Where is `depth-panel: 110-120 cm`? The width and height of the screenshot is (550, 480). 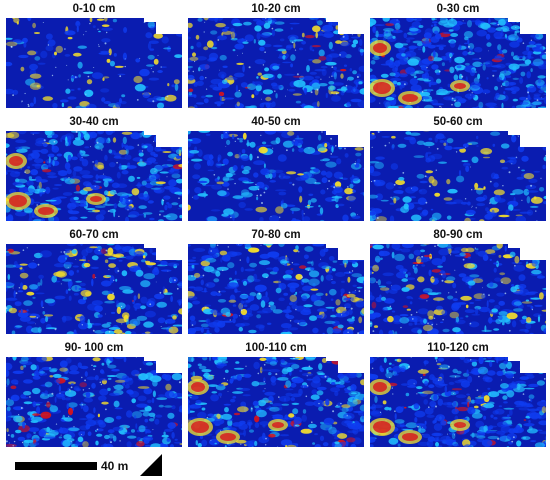
depth-panel: 110-120 cm is located at coordinates (458, 394).